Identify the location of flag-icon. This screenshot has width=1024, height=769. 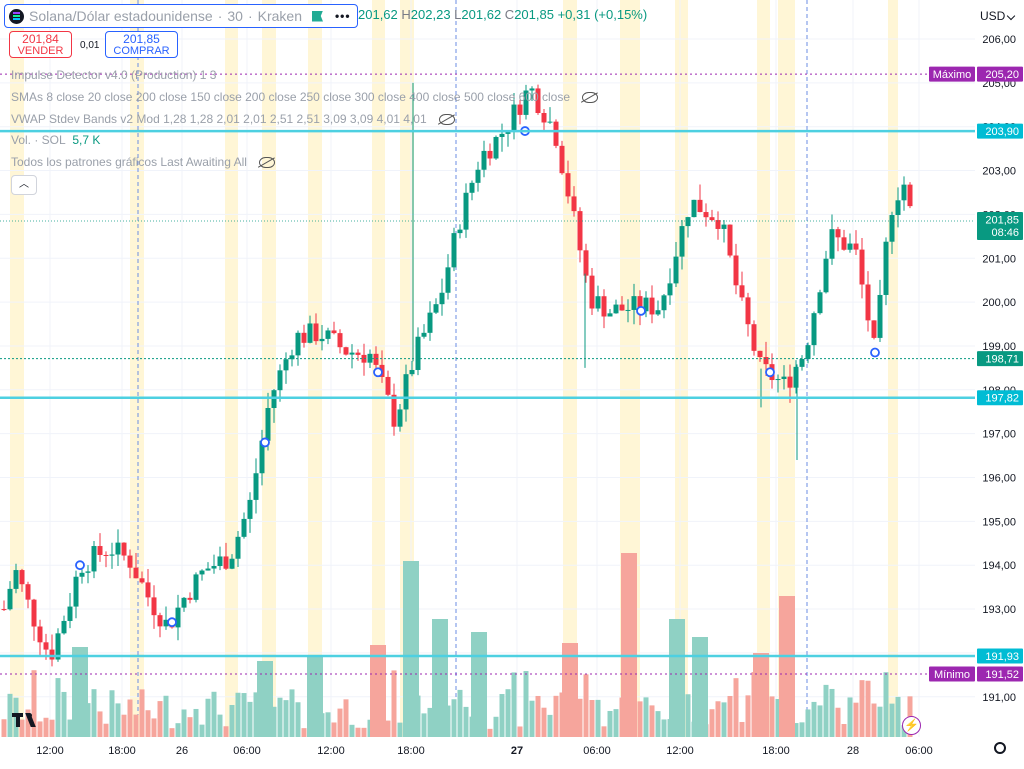
(317, 16).